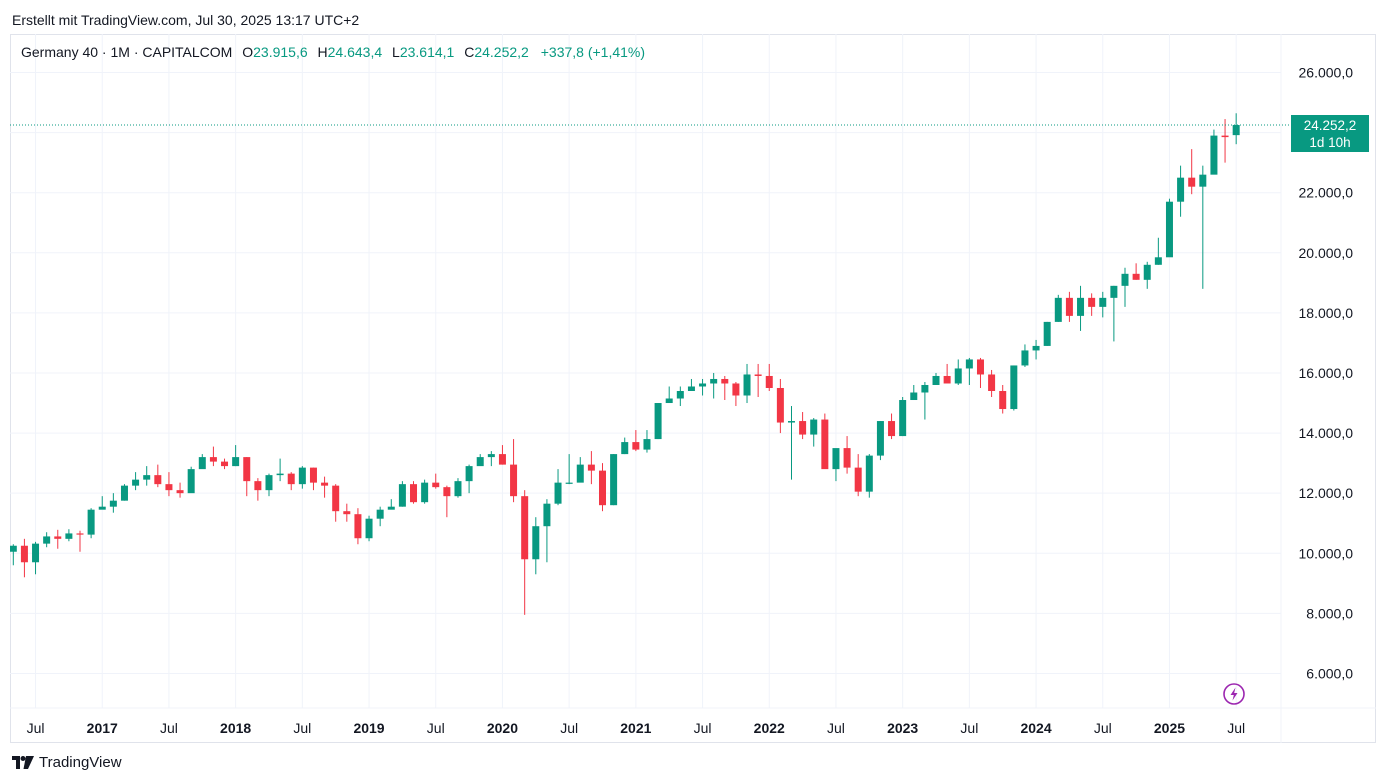 This screenshot has height=784, width=1387. What do you see at coordinates (1234, 694) in the screenshot?
I see `lightning-bolt-icon` at bounding box center [1234, 694].